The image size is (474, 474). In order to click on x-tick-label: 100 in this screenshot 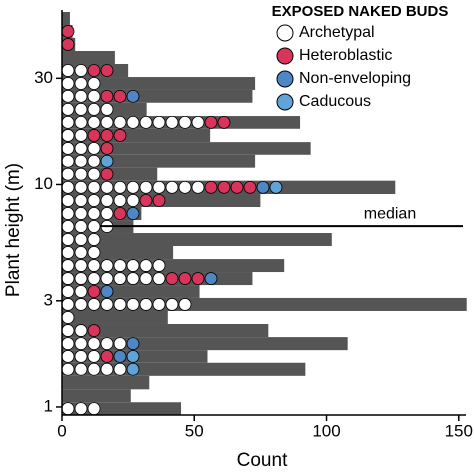, I will do `click(326, 430)`.